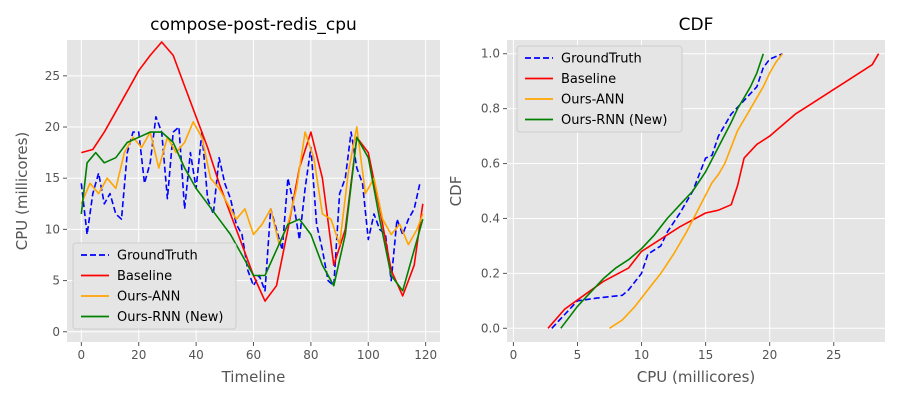 The height and width of the screenshot is (400, 900). I want to click on x-tick-label: 40, so click(195, 355).